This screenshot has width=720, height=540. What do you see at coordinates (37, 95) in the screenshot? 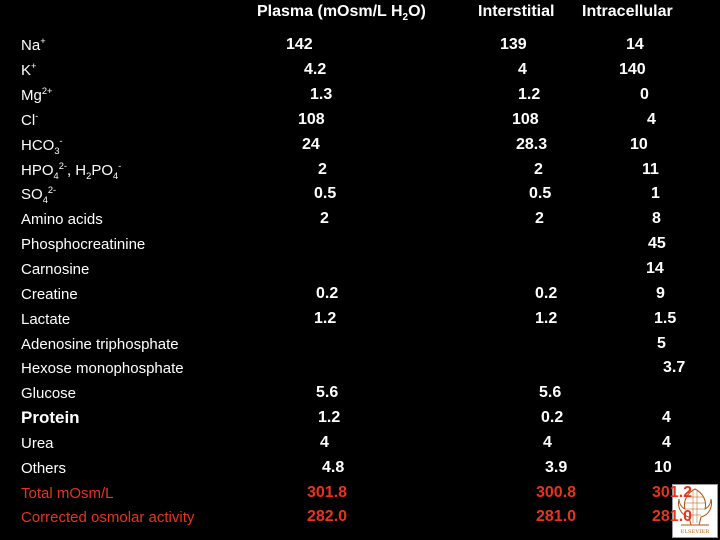
I see `row-label-mg: Mg2+` at bounding box center [37, 95].